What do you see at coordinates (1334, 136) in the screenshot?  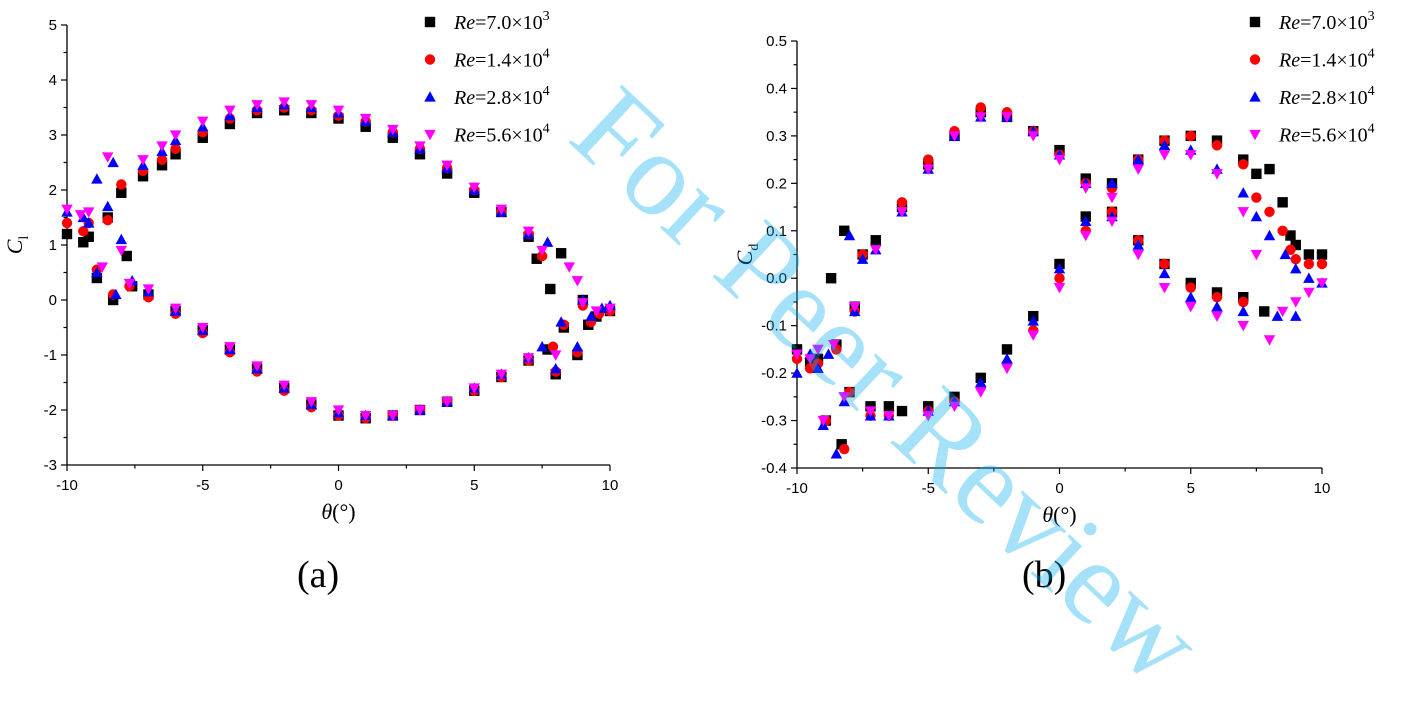 I see `legend-label-value: =5.6×10` at bounding box center [1334, 136].